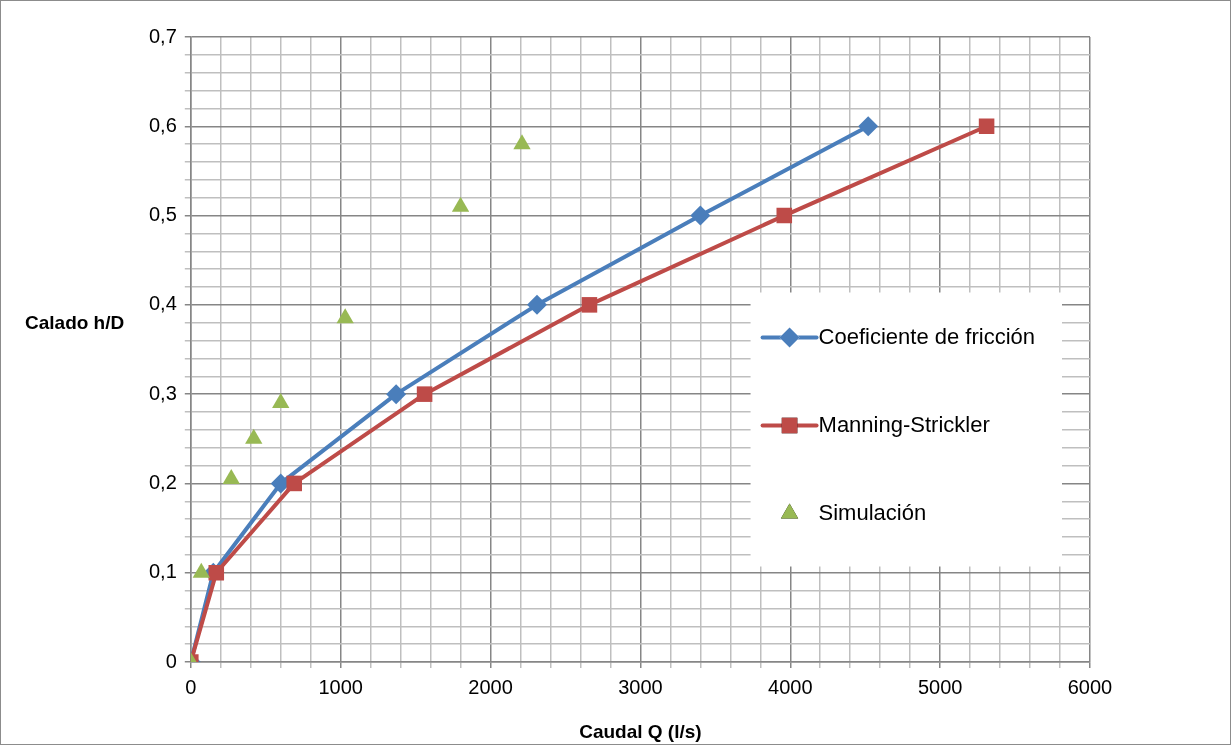 This screenshot has width=1231, height=745. What do you see at coordinates (162, 214) in the screenshot?
I see `y-tick-label: 0,5` at bounding box center [162, 214].